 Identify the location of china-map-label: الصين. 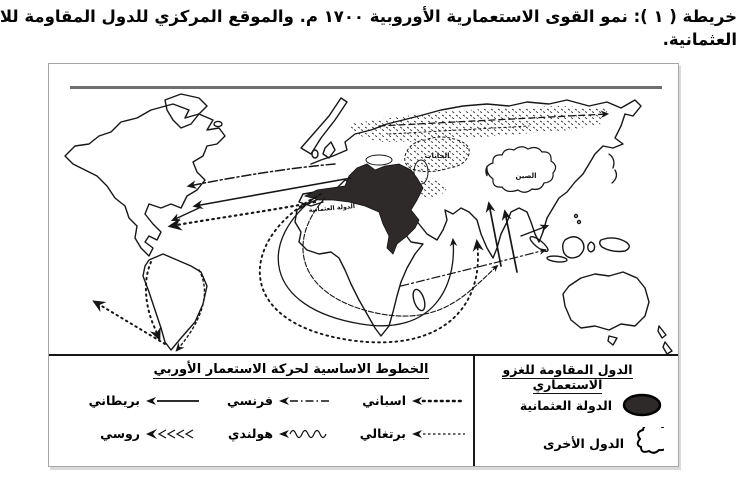
(525, 176).